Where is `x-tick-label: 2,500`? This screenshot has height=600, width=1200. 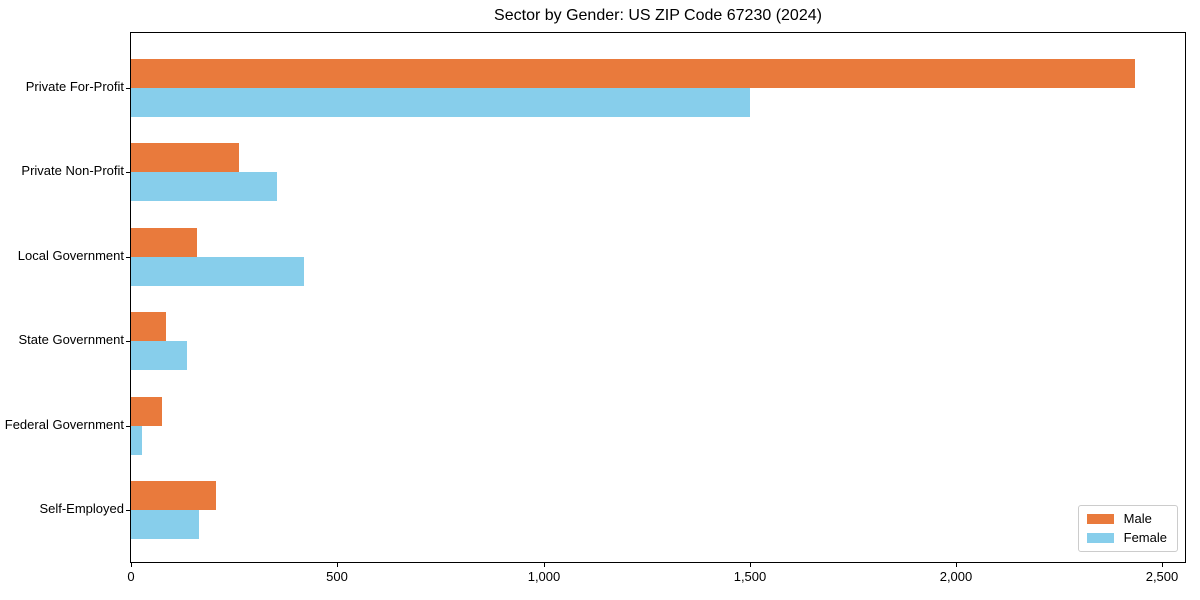
x-tick-label: 2,500 is located at coordinates (1162, 576).